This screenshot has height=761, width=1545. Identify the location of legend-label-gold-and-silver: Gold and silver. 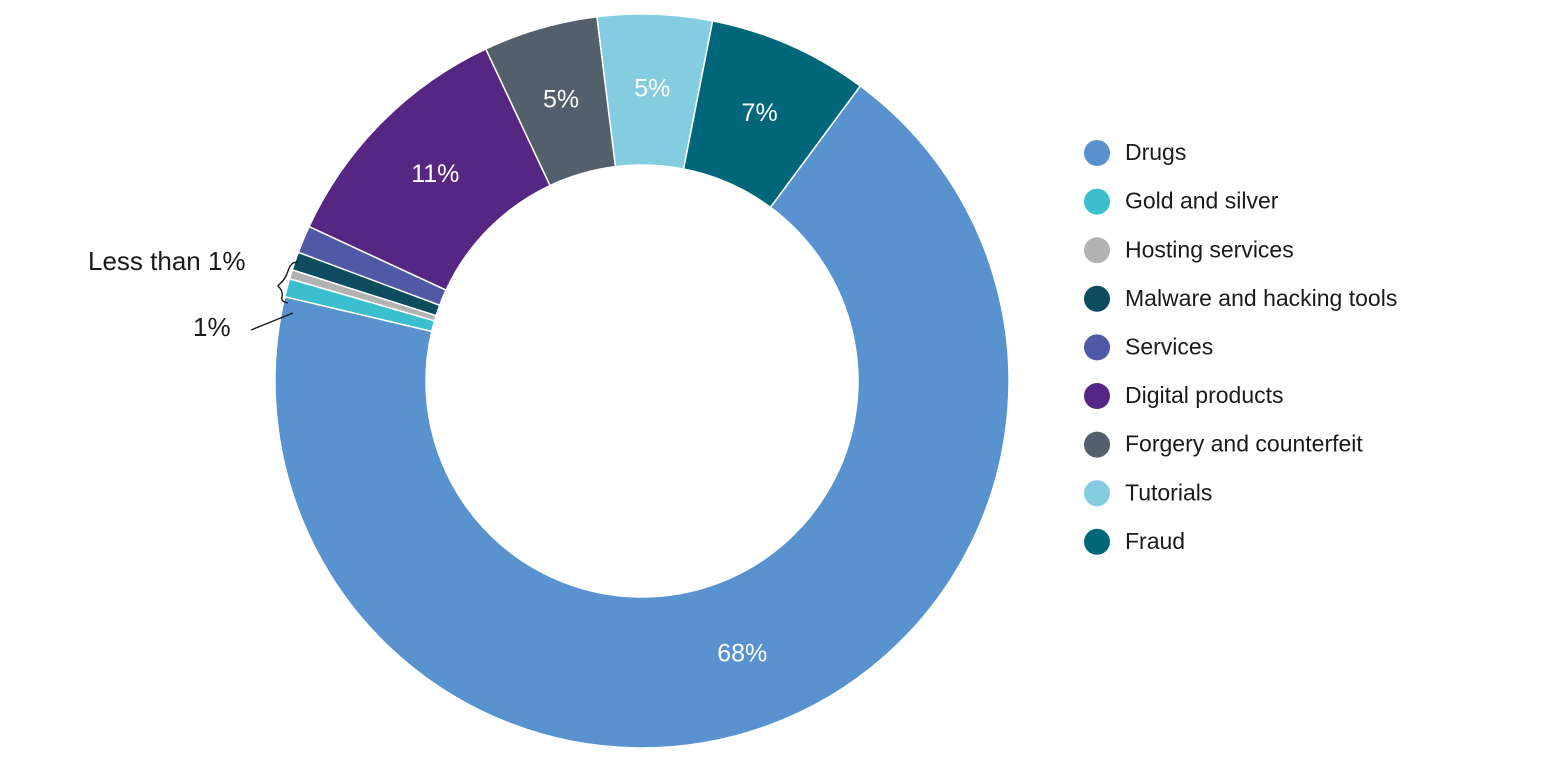
(1202, 201).